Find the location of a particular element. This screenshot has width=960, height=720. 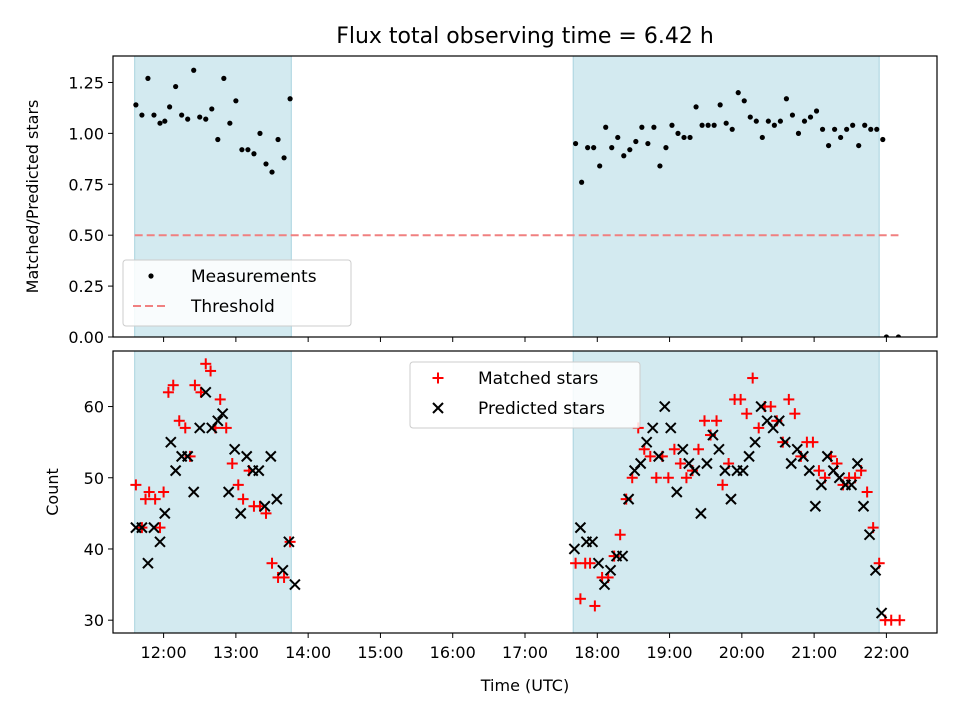

bottom-xtick-label: 13:00 is located at coordinates (236, 652).